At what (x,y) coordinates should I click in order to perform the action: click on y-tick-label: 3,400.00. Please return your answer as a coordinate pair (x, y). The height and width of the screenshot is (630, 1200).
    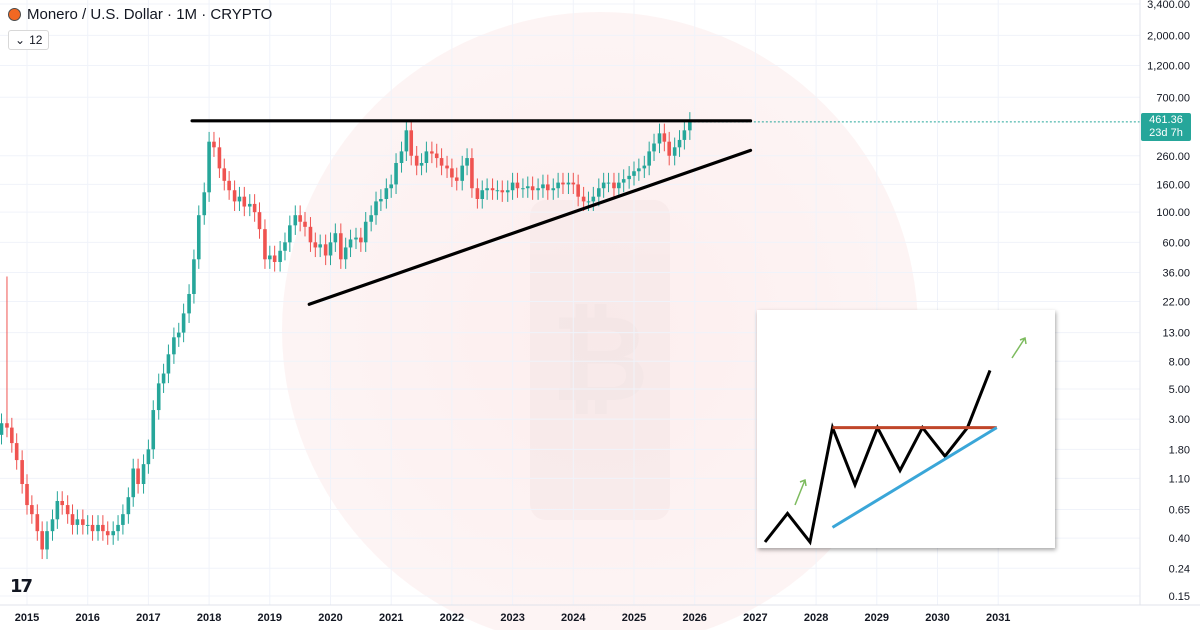
    Looking at the image, I should click on (1168, 5).